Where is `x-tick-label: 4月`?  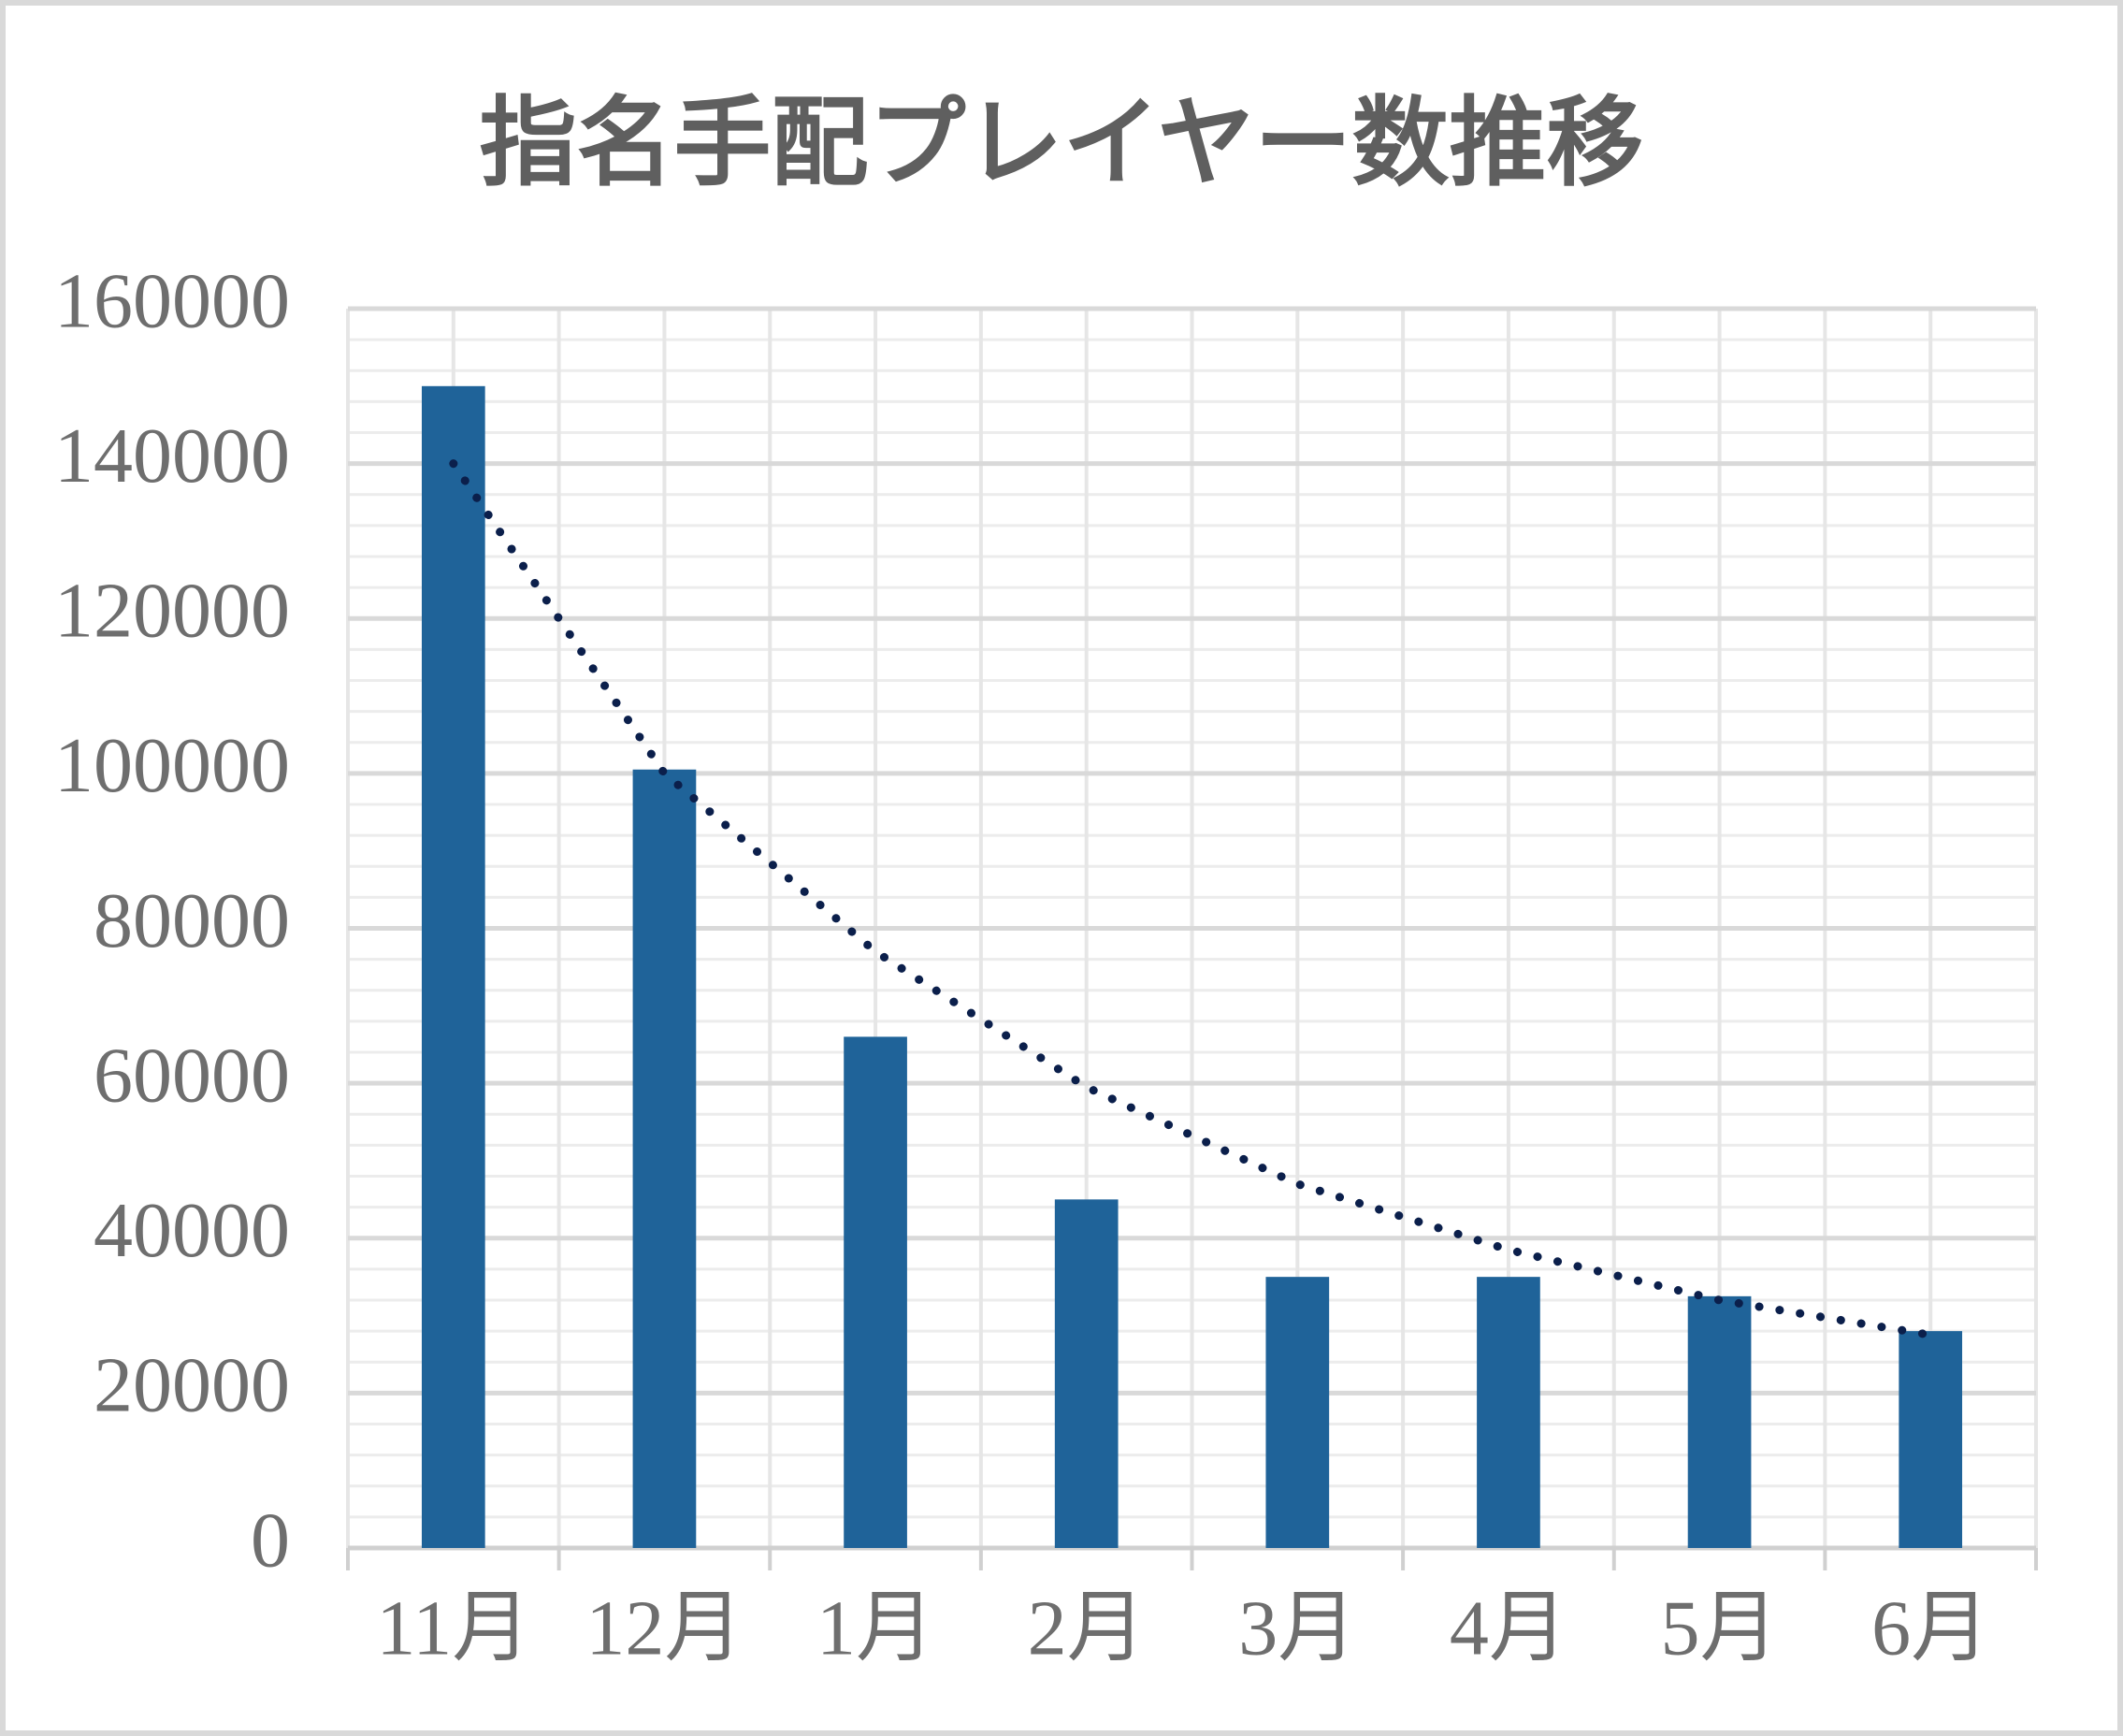 x-tick-label: 4月 is located at coordinates (1508, 1627).